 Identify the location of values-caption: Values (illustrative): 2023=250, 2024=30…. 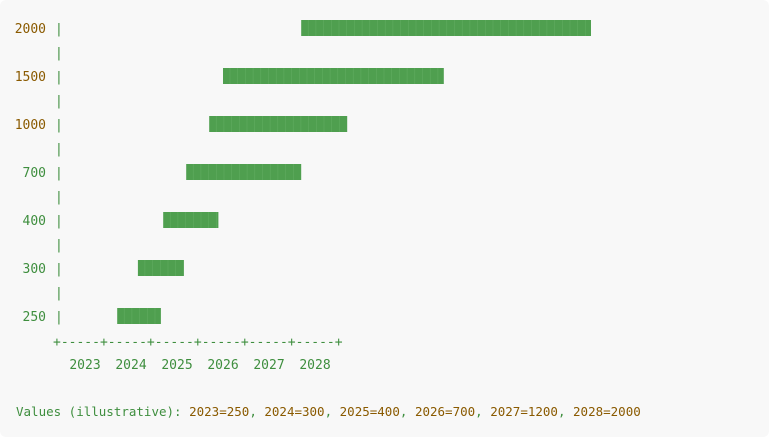
(328, 411).